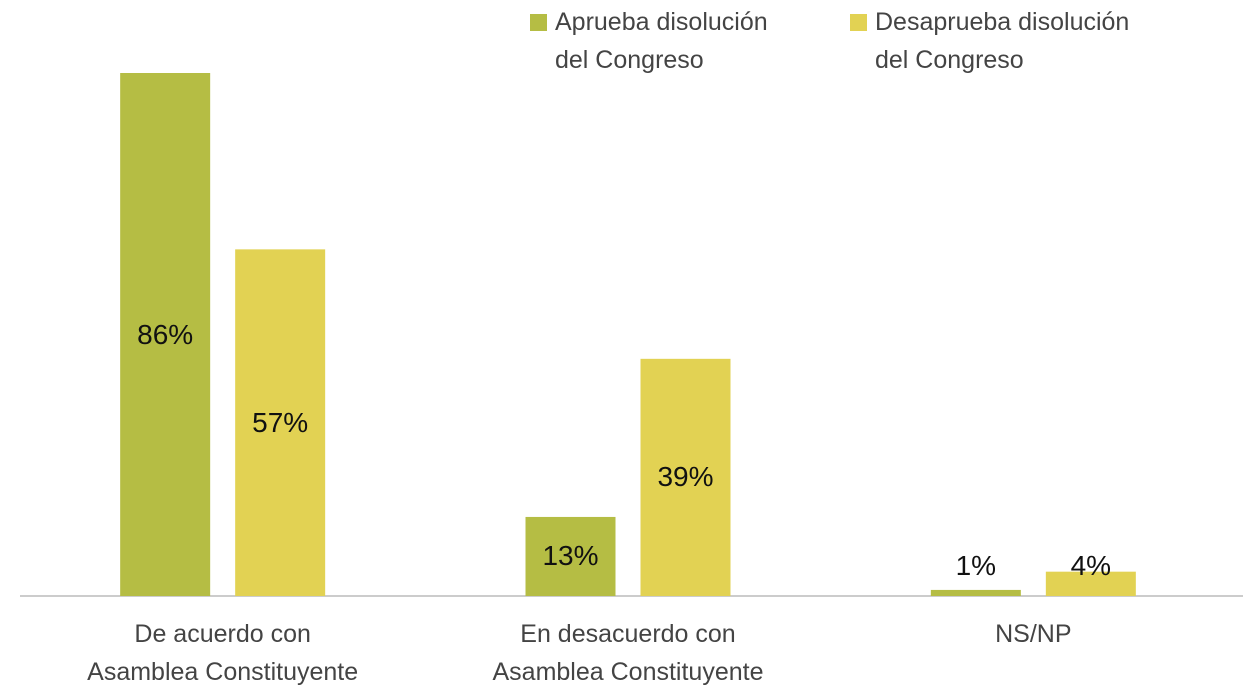  I want to click on legend-entry: Desaprueba disolución del Congreso, so click(1002, 41).